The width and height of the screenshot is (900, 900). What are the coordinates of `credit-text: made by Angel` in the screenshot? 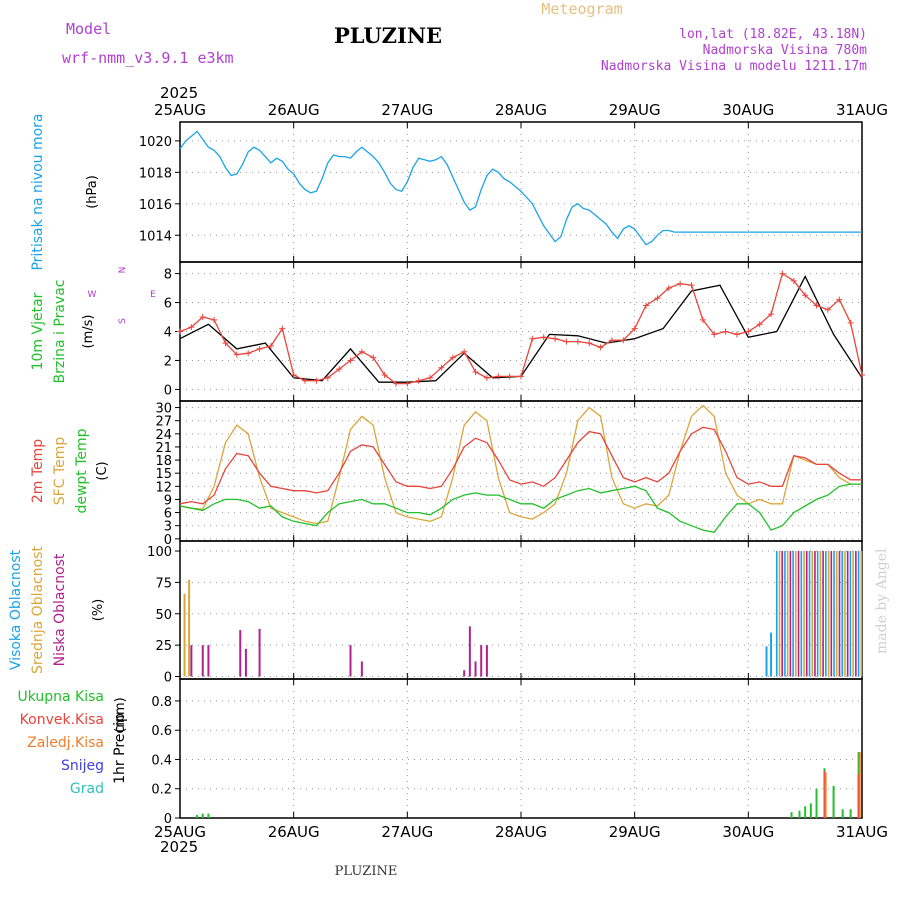 It's located at (882, 601).